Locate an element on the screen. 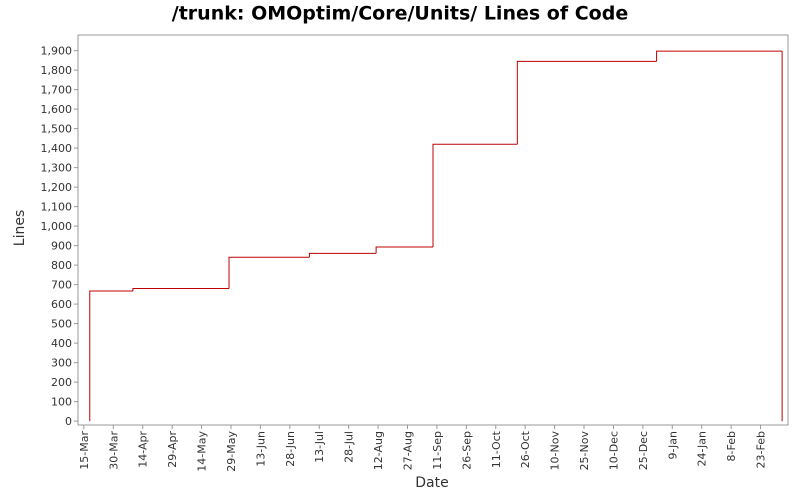 The width and height of the screenshot is (800, 500). x-tick-label: 10-Dec is located at coordinates (613, 450).